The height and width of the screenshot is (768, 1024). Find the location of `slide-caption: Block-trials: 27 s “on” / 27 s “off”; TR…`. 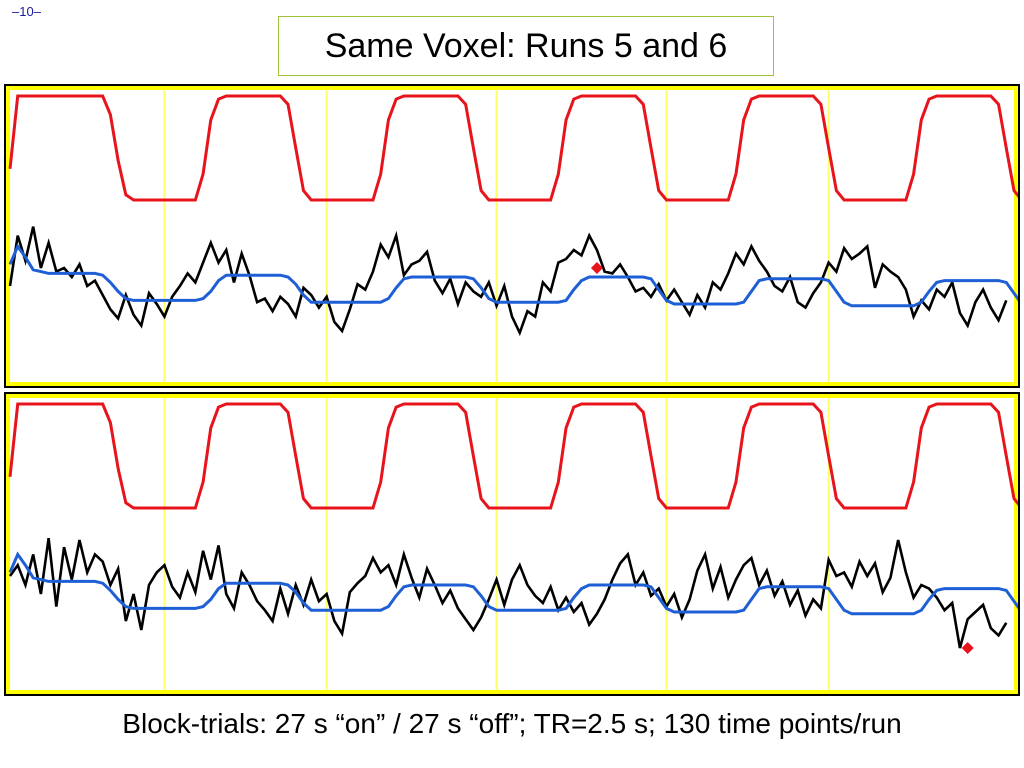

slide-caption: Block-trials: 27 s “on” / 27 s “off”; TR… is located at coordinates (512, 723).